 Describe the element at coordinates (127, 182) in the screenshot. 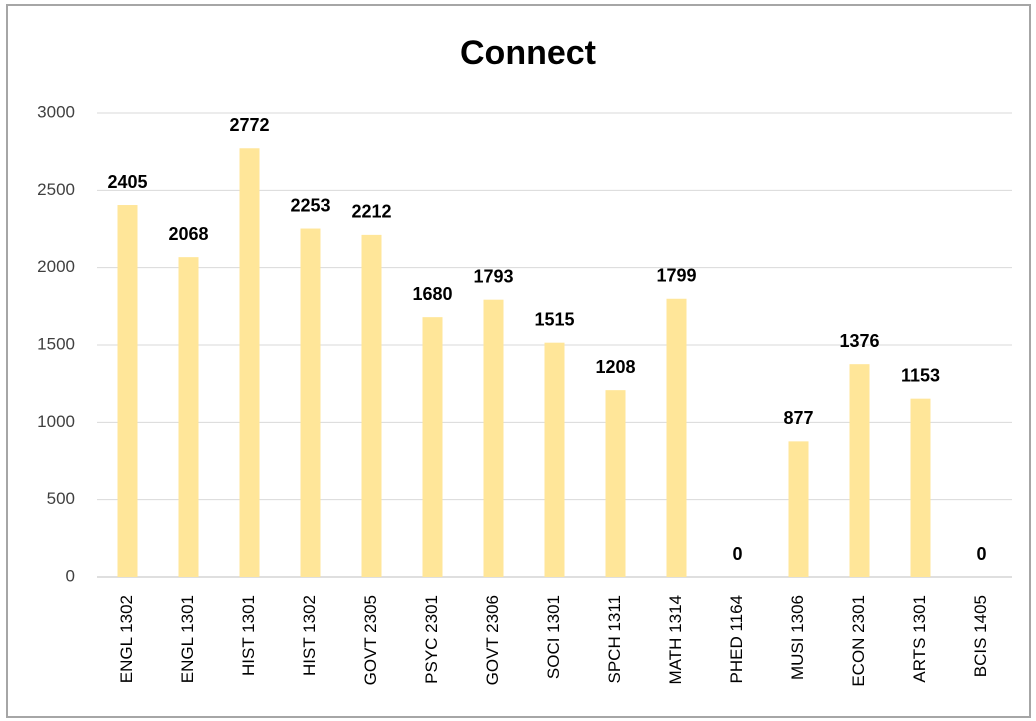

I see `data-label: 2405` at that location.